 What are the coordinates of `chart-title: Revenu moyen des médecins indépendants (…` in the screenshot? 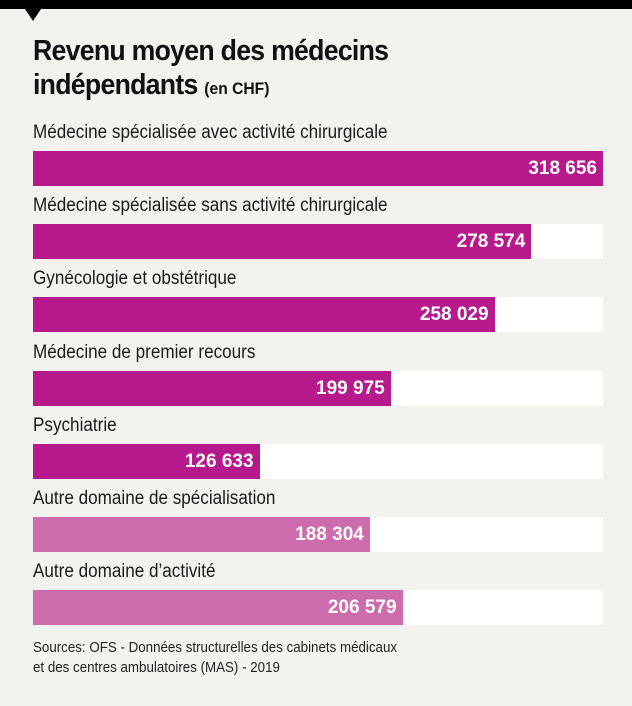 It's located at (211, 70).